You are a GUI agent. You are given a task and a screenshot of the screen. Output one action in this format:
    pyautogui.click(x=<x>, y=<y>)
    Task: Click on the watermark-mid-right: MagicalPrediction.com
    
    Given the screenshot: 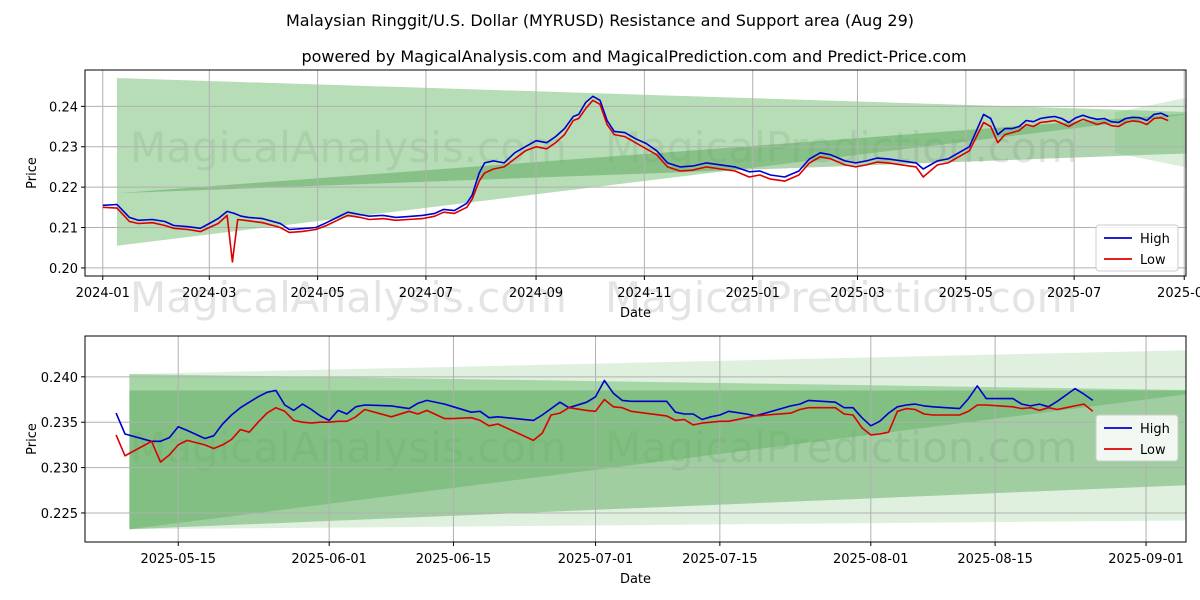 What is the action you would take?
    pyautogui.click(x=841, y=297)
    